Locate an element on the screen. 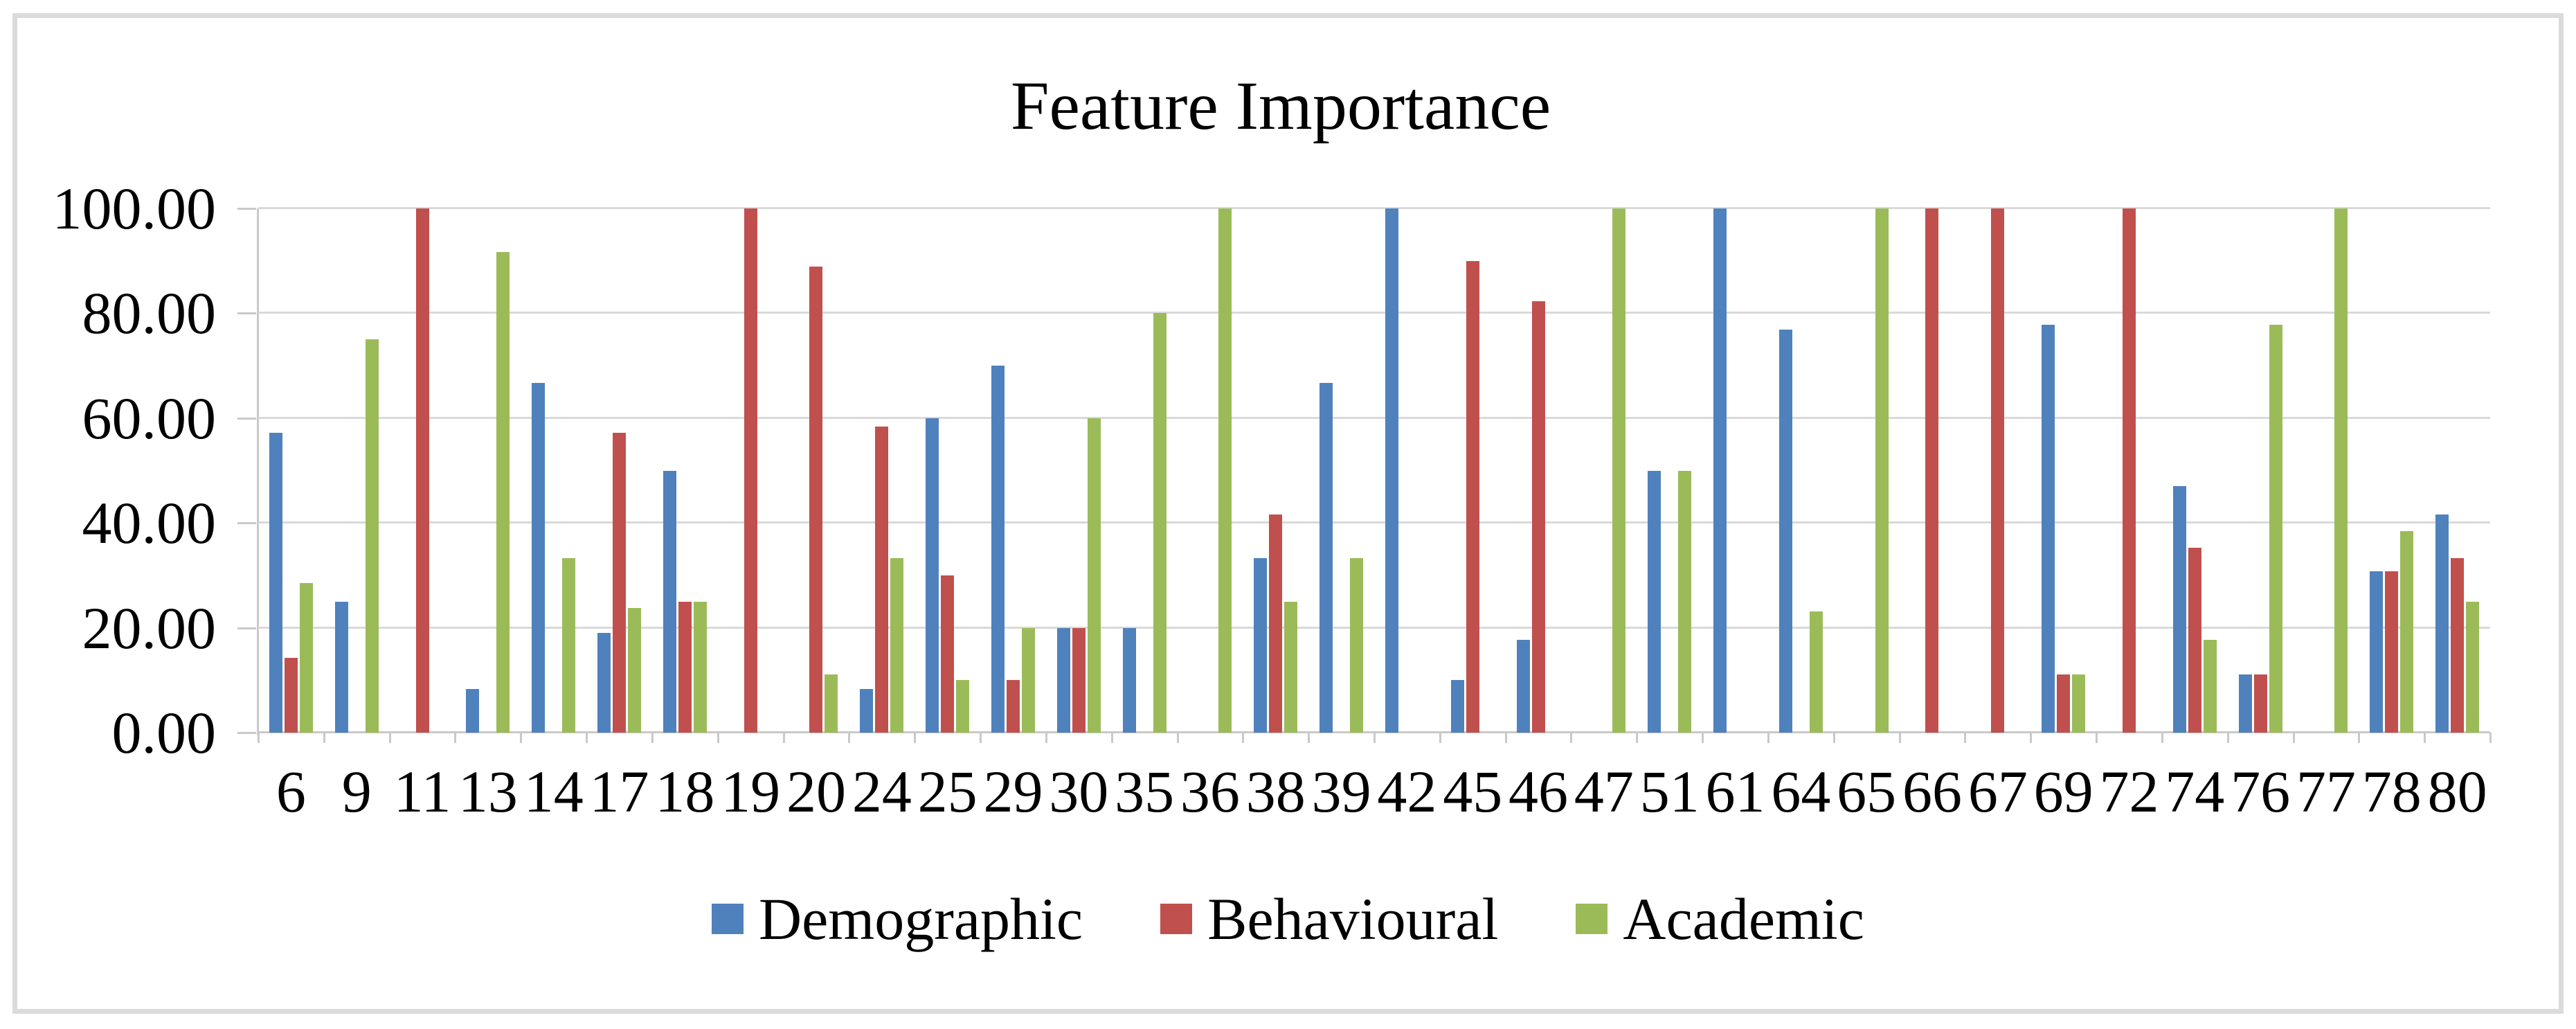  x-tick-label-72: 72 is located at coordinates (2129, 791).